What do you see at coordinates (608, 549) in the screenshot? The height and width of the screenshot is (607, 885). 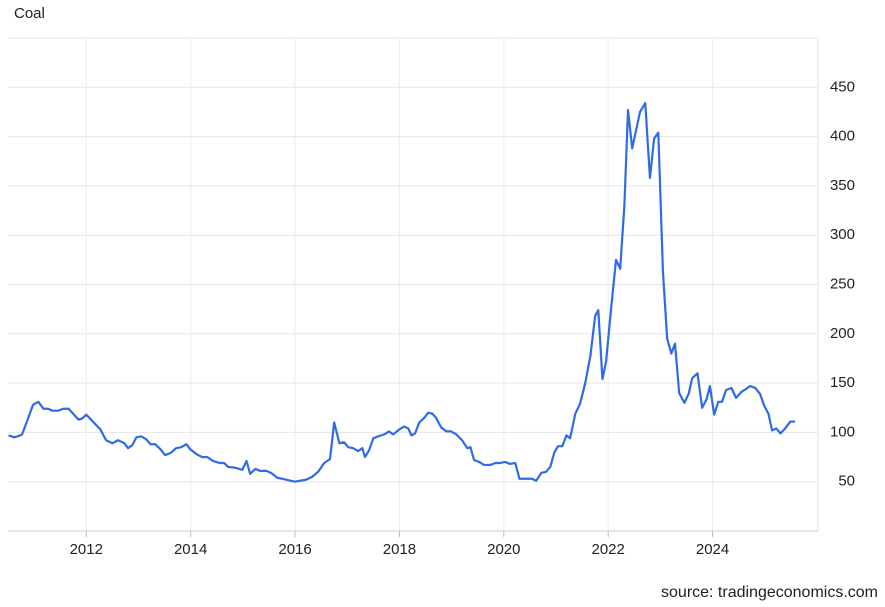 I see `x-tick-label: 2022` at bounding box center [608, 549].